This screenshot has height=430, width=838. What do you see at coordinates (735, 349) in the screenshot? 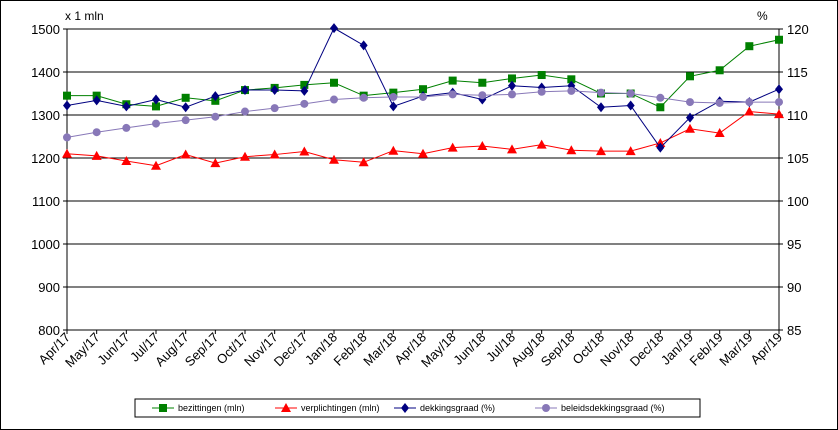
I see `x-tick-label: Mar/19` at bounding box center [735, 349].